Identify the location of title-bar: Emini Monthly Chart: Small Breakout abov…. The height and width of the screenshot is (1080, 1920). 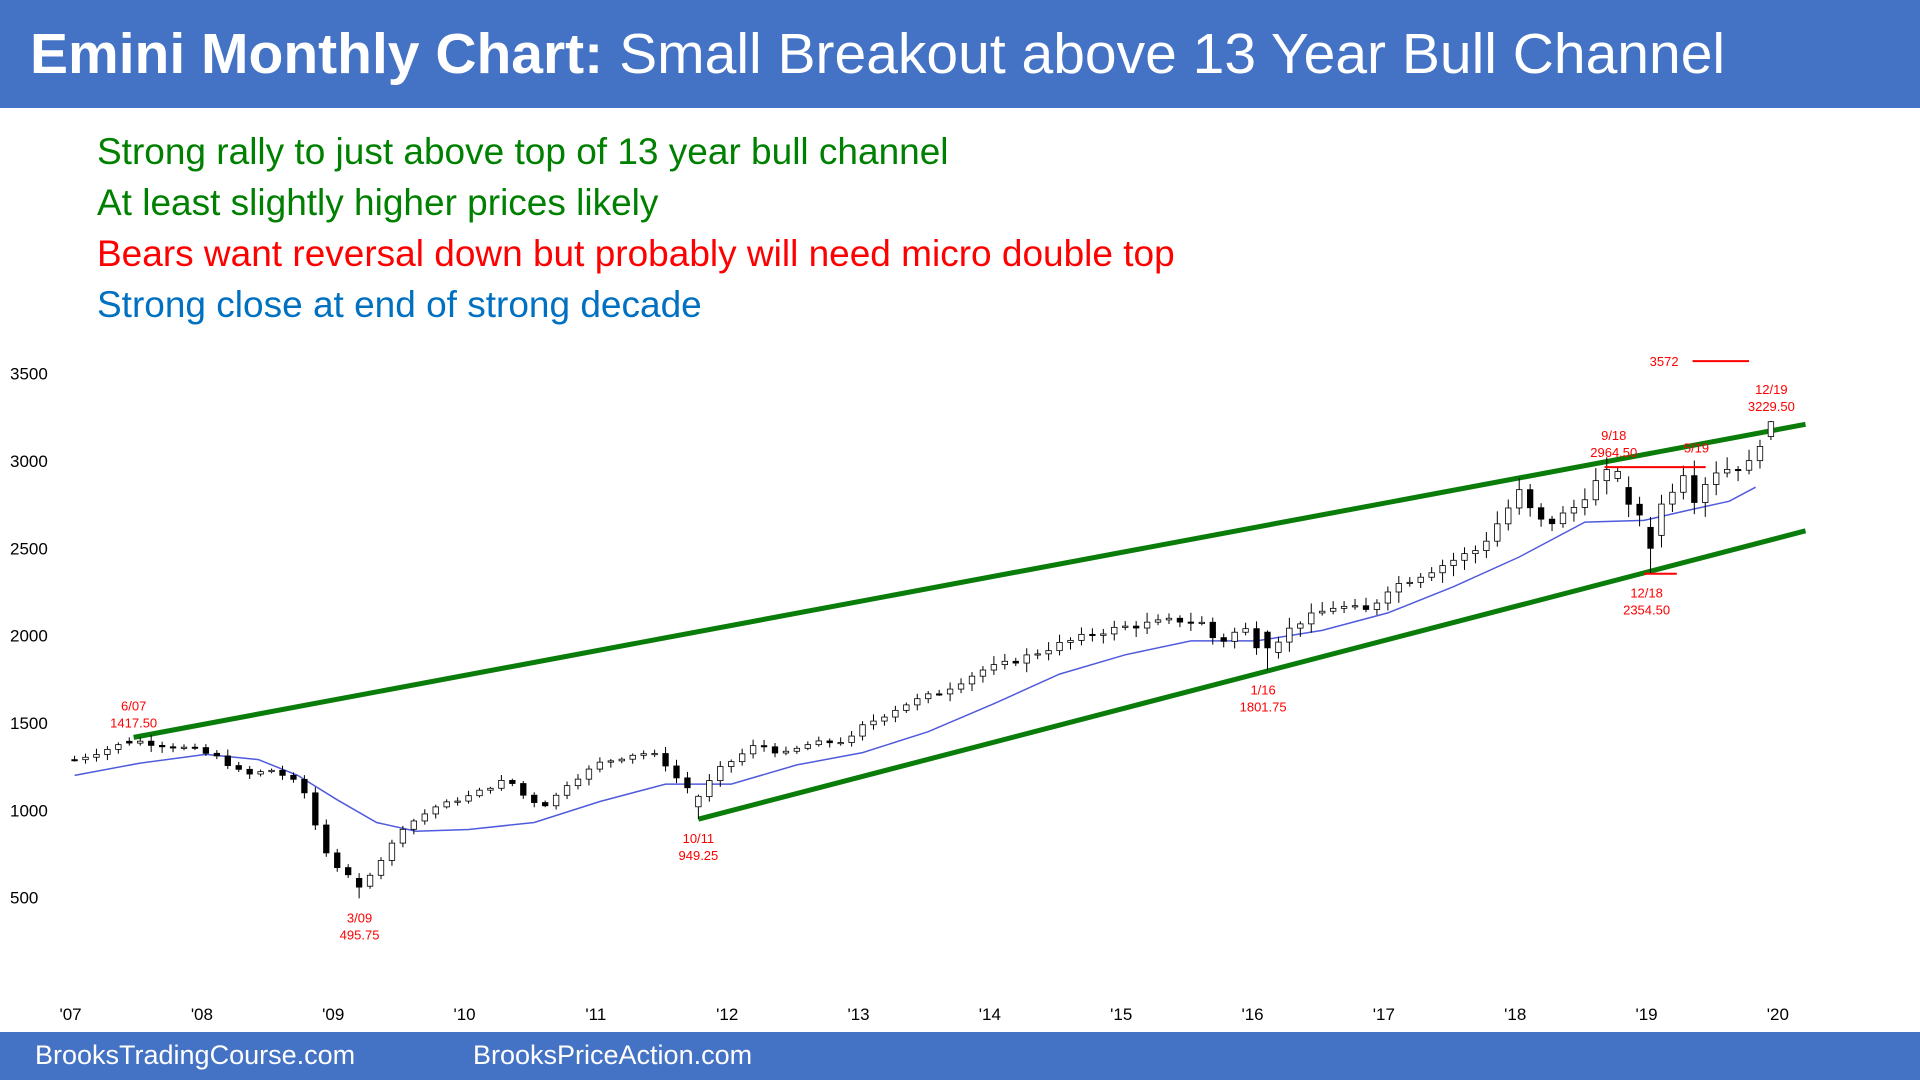
(960, 54).